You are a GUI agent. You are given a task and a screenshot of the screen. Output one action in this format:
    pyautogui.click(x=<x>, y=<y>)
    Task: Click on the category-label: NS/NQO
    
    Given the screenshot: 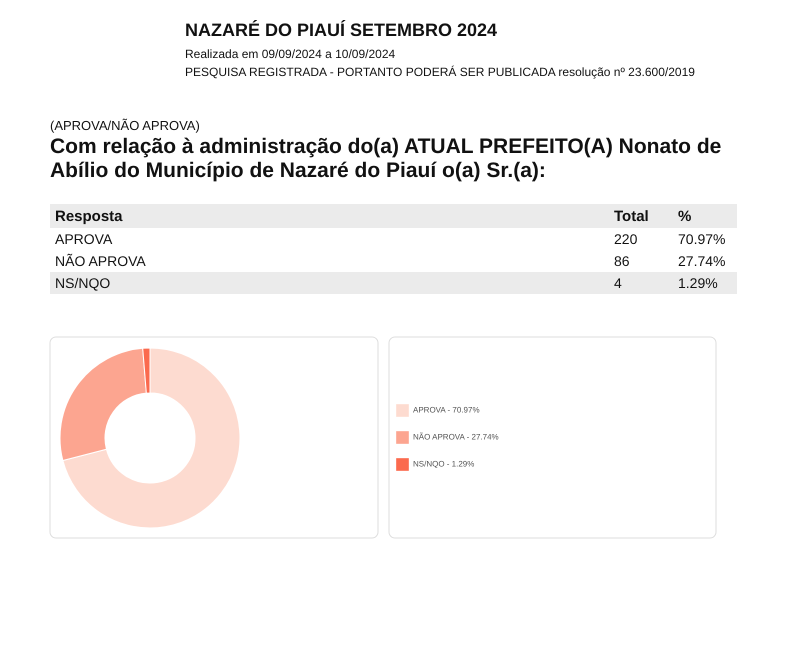 What is the action you would take?
    pyautogui.click(x=82, y=283)
    